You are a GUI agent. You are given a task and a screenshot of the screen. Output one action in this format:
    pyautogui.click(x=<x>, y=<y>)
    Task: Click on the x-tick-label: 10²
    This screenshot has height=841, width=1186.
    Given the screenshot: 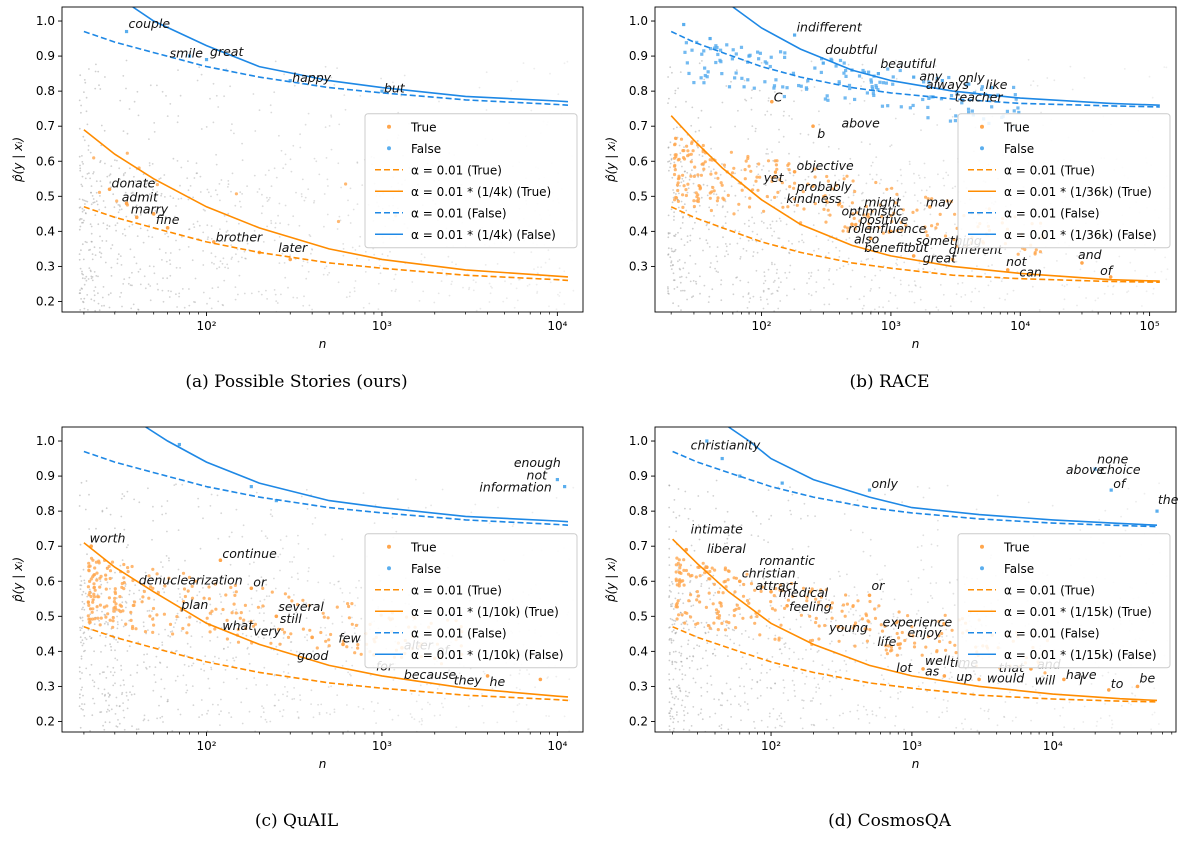 What is the action you would take?
    pyautogui.click(x=762, y=326)
    